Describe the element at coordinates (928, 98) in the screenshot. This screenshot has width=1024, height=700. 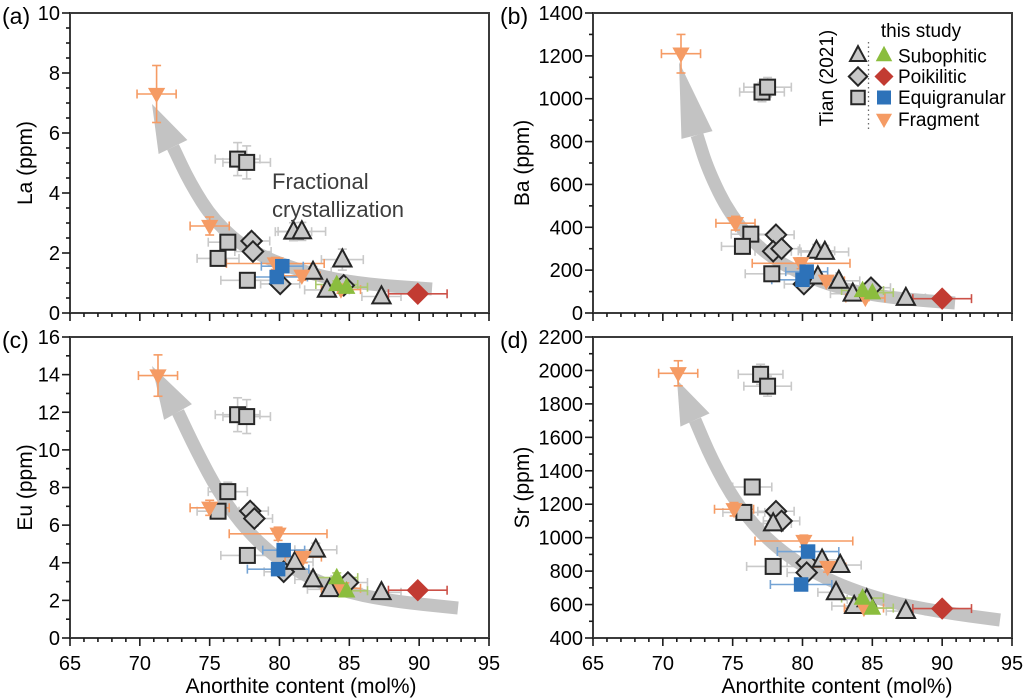
I see `legend-item-equigranular: Equigranular` at that location.